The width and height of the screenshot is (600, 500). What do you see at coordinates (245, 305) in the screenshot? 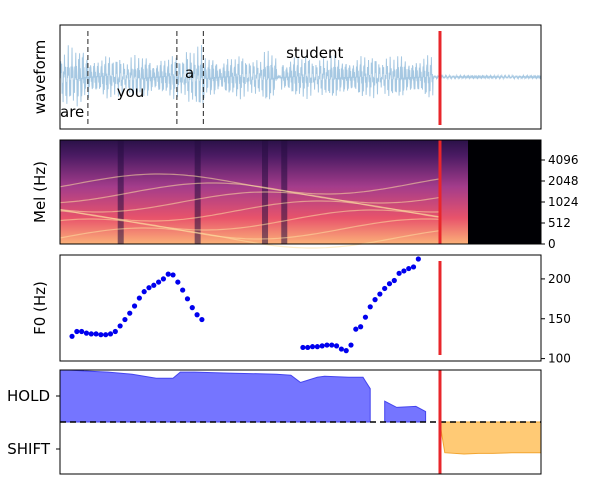
I see `f0-points` at bounding box center [245, 305].